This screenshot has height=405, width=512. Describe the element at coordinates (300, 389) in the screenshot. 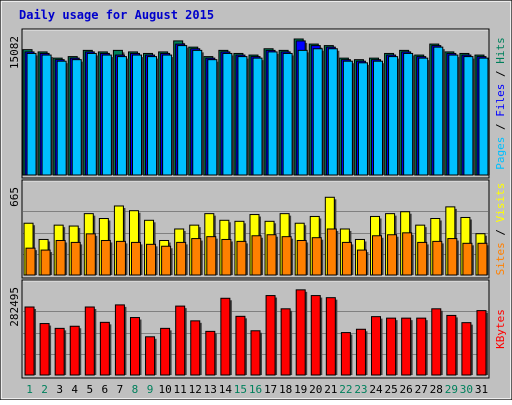

I see `x-tick-label-day-19: 19` at that location.